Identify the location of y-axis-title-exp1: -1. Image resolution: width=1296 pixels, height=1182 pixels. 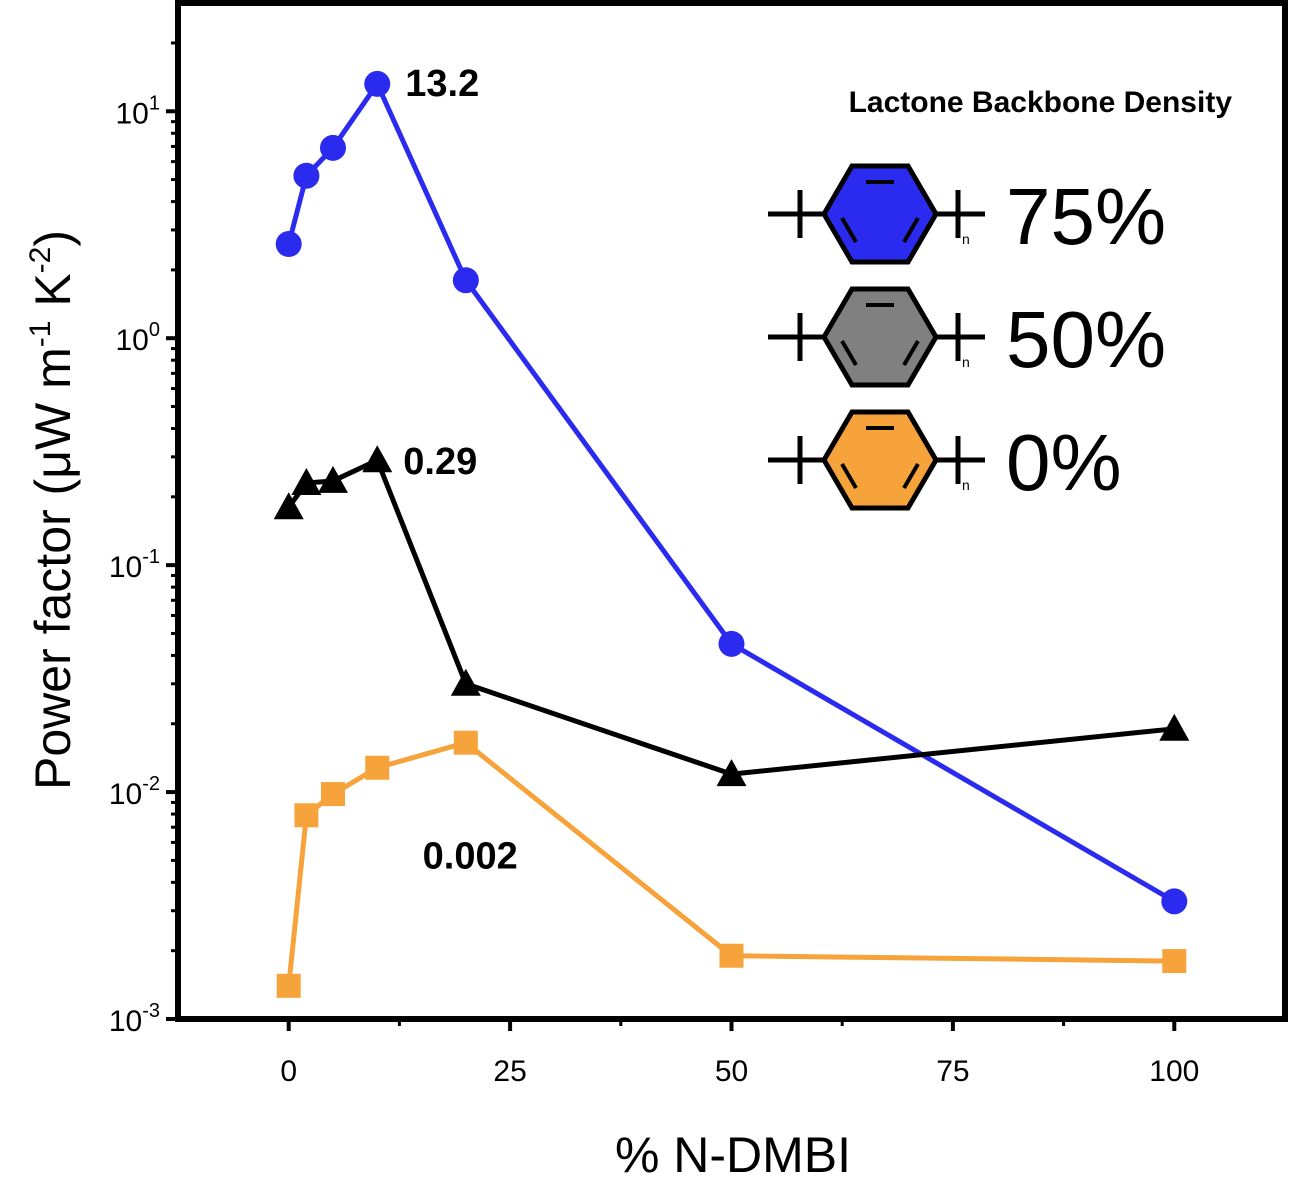
(40, 334).